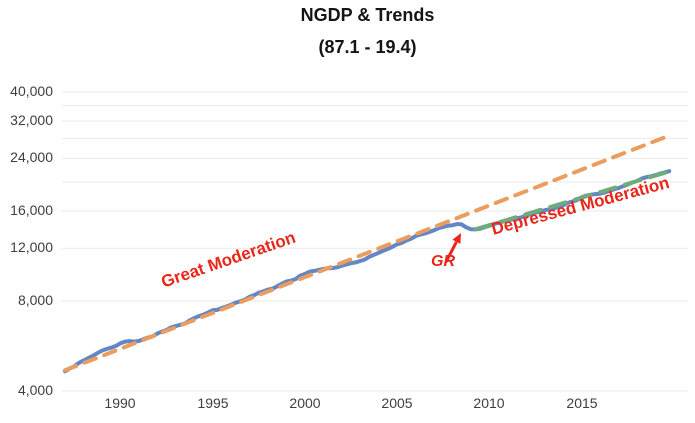 Image resolution: width=695 pixels, height=423 pixels. I want to click on y-axis-label: 40,000, so click(31, 91).